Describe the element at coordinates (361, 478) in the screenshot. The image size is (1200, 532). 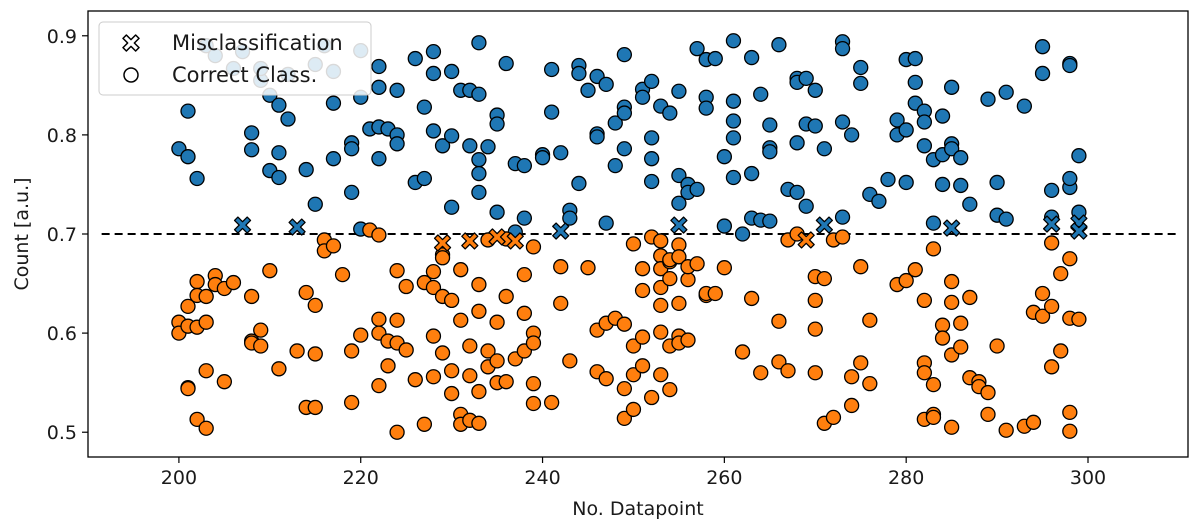
I see `x-tick-label: 220` at that location.